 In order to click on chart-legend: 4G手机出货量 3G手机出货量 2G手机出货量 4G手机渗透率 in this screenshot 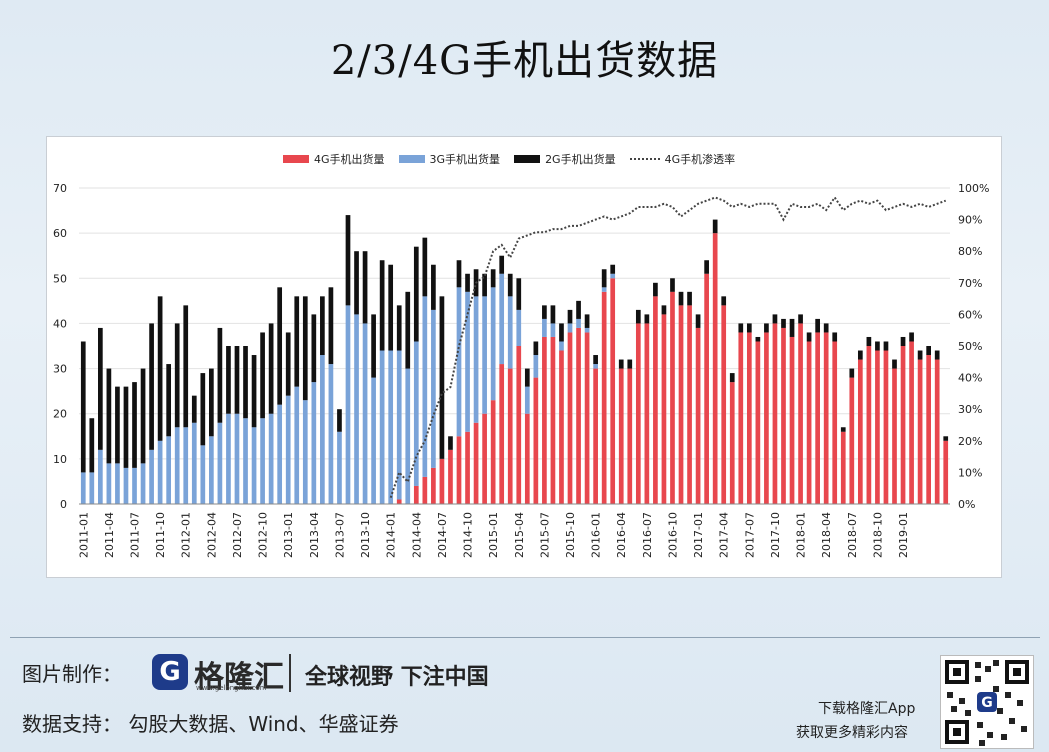, I will do `click(516, 159)`.